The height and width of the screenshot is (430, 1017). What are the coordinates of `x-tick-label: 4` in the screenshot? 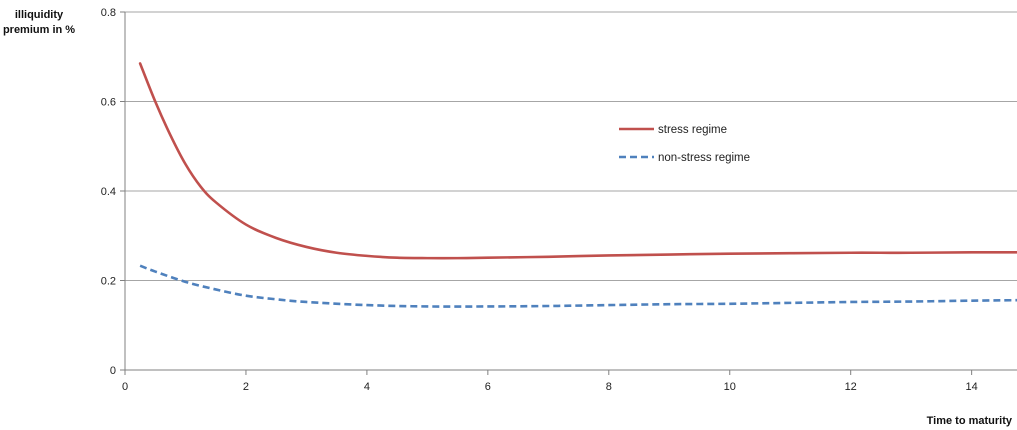 It's located at (367, 387).